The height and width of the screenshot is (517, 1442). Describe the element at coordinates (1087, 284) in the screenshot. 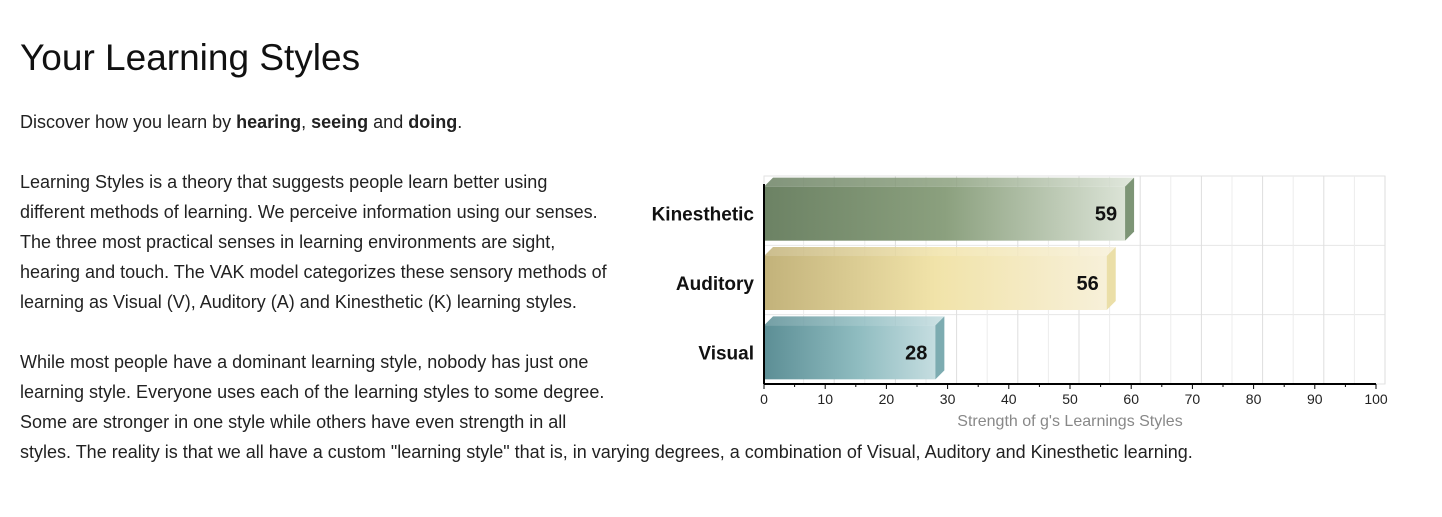

I see `data-label-auditory: 56` at that location.